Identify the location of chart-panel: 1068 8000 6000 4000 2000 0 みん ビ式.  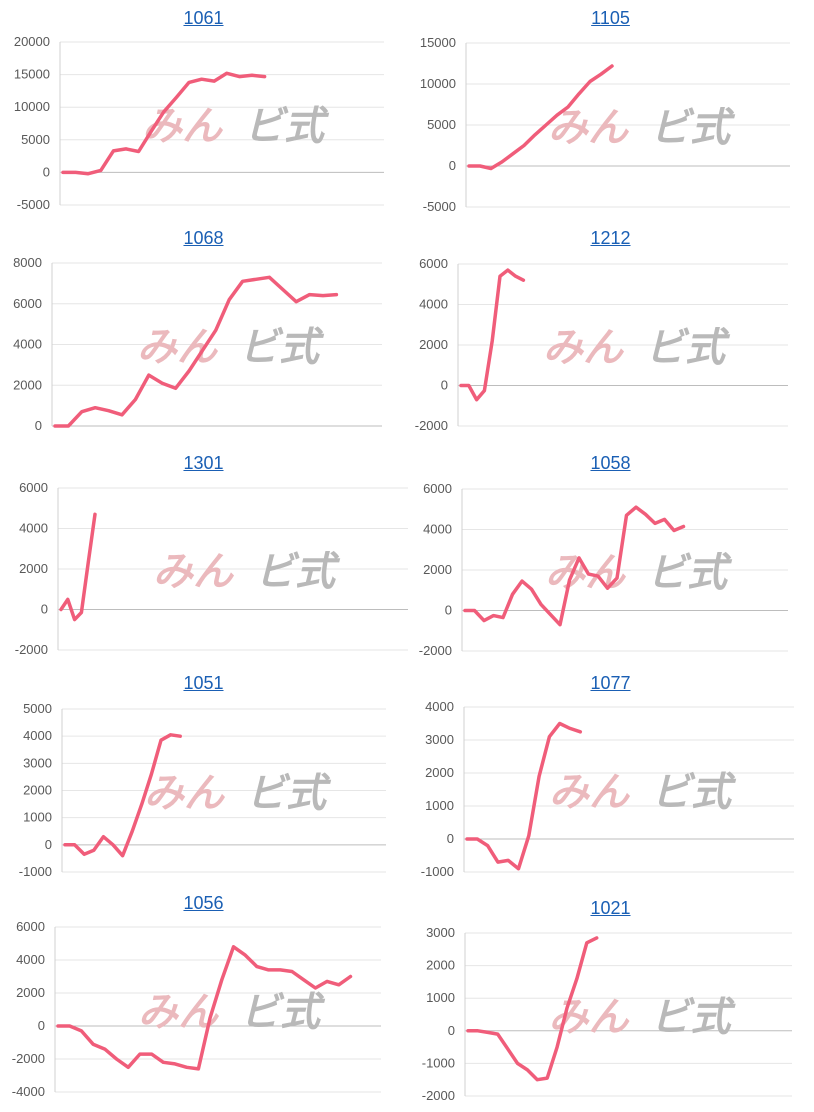
(203, 331).